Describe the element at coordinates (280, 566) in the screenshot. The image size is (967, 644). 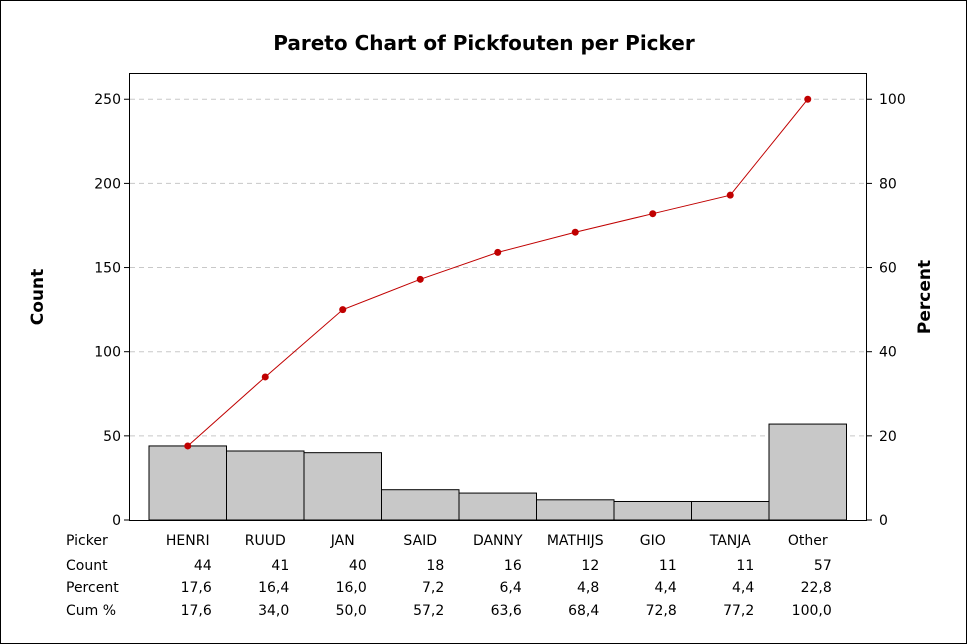
I see `count-value: 41` at that location.